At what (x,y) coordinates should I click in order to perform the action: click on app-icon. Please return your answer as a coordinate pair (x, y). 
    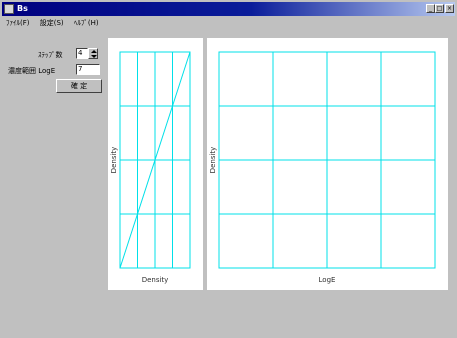
    Looking at the image, I should click on (9, 9).